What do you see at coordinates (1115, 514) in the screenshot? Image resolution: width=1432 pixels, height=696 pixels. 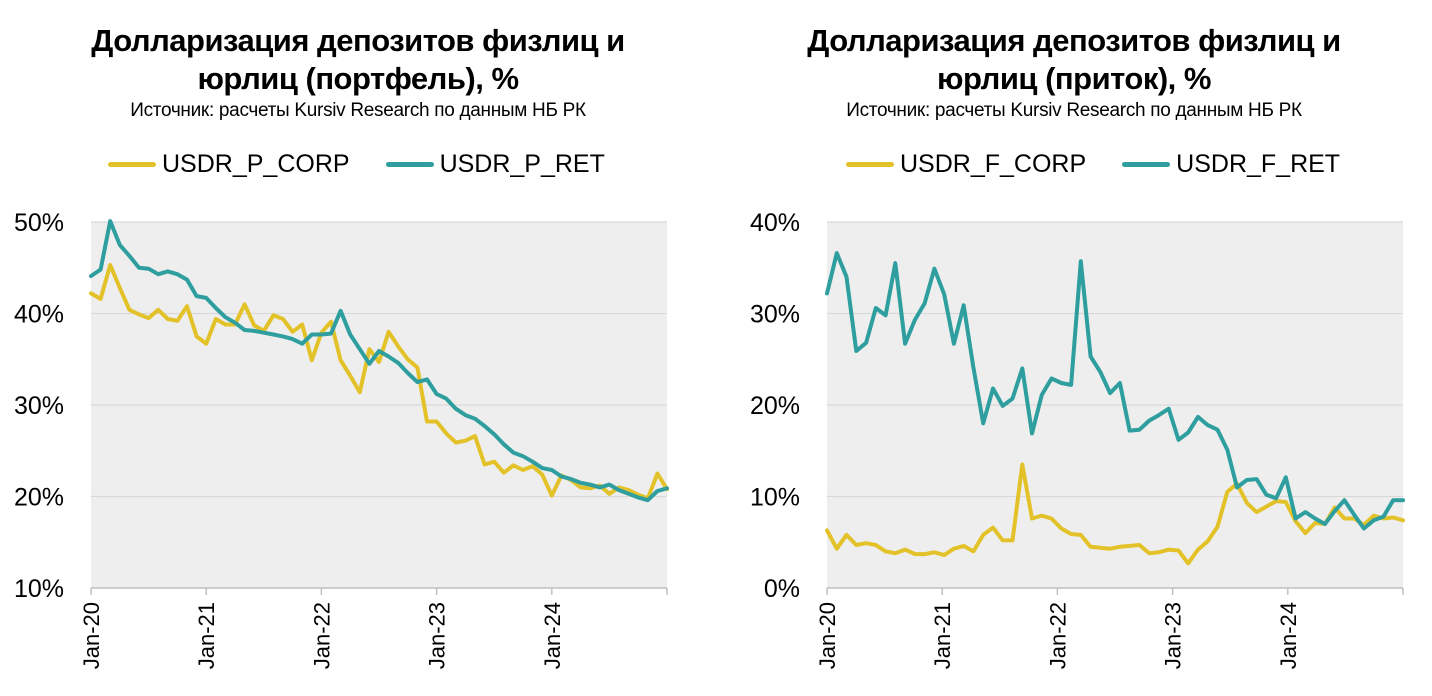 I see `series-line-usdr-f-corp` at bounding box center [1115, 514].